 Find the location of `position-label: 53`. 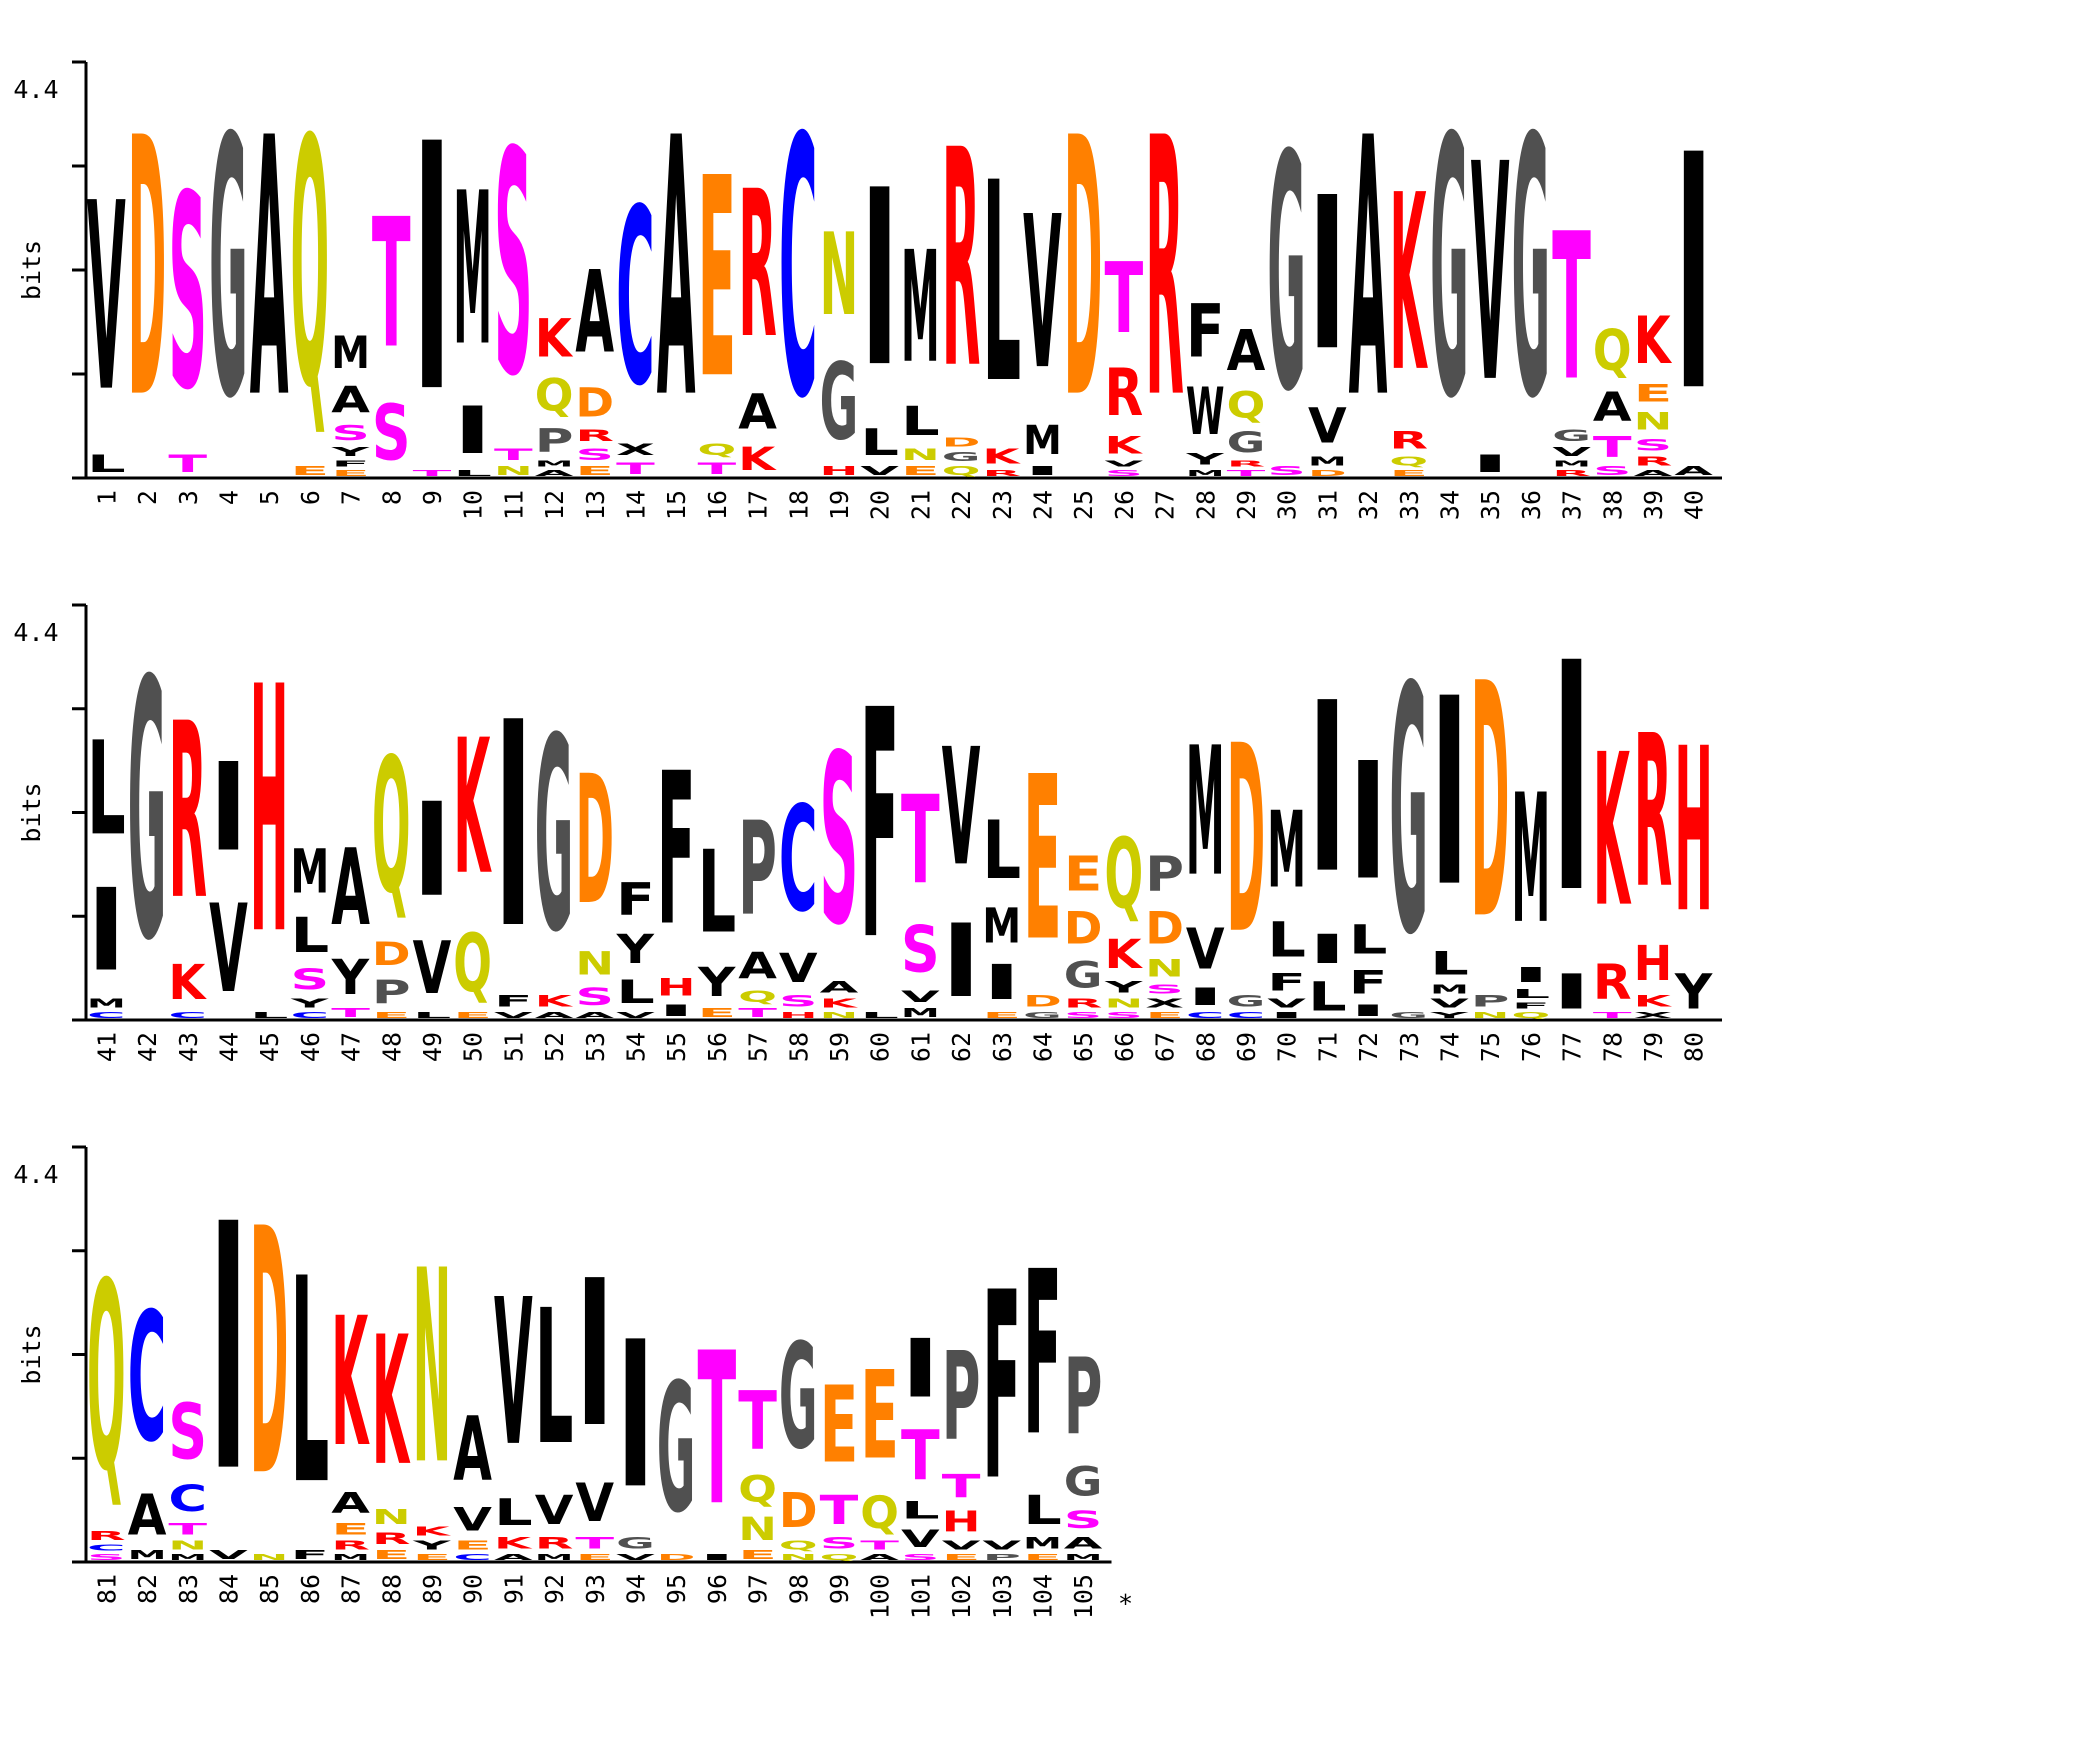

position-label: 53 is located at coordinates (595, 1047).